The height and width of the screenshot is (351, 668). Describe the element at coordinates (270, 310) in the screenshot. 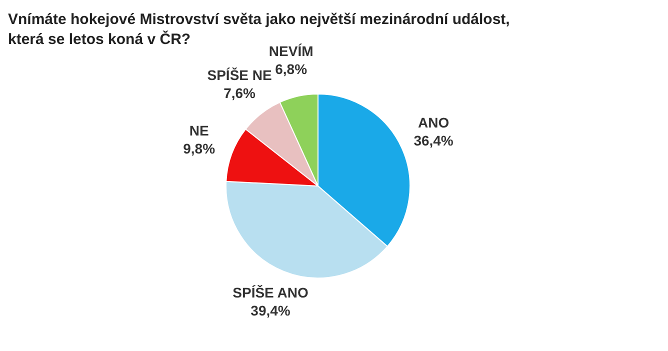

I see `data-label: 39,4%` at that location.